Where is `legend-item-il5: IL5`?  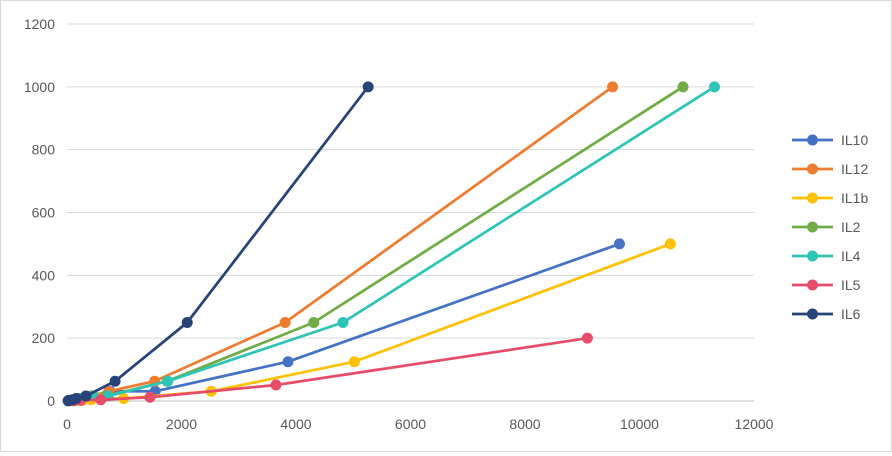
legend-item-il5: IL5 is located at coordinates (826, 285).